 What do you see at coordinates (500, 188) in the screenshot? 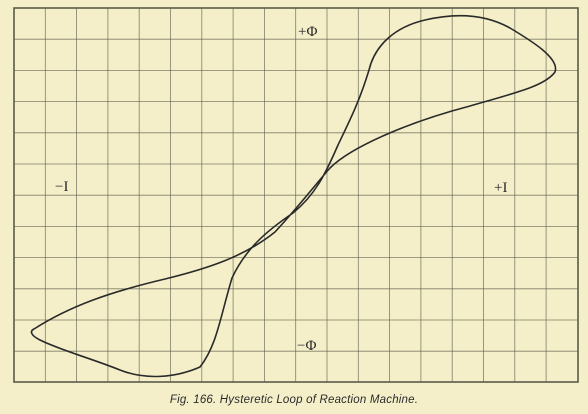
I see `plus-i-label: +I` at bounding box center [500, 188].